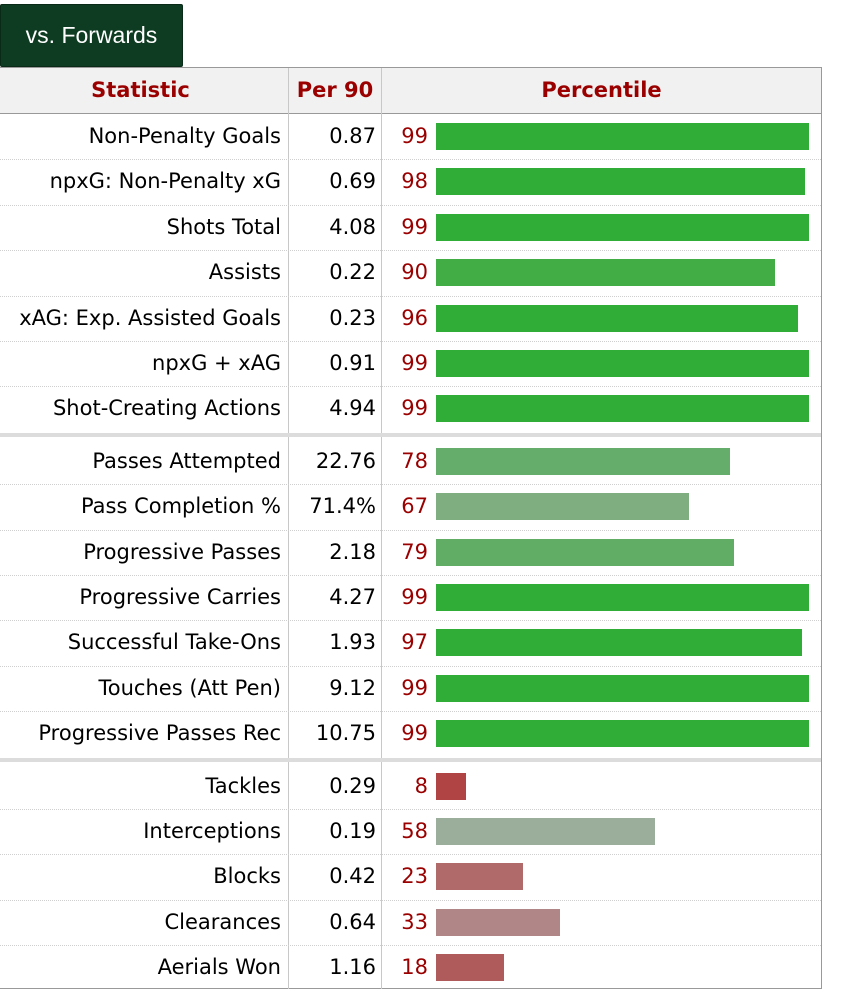 The image size is (841, 1008). I want to click on table-row: Interceptions 0.19 58, so click(410, 831).